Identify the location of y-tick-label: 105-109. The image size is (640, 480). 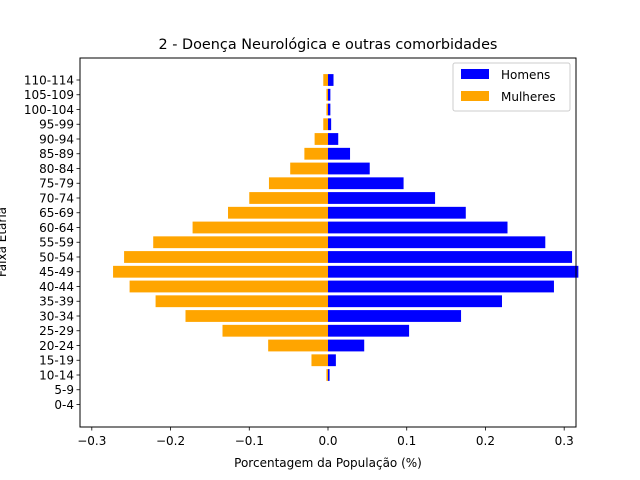
(49, 95).